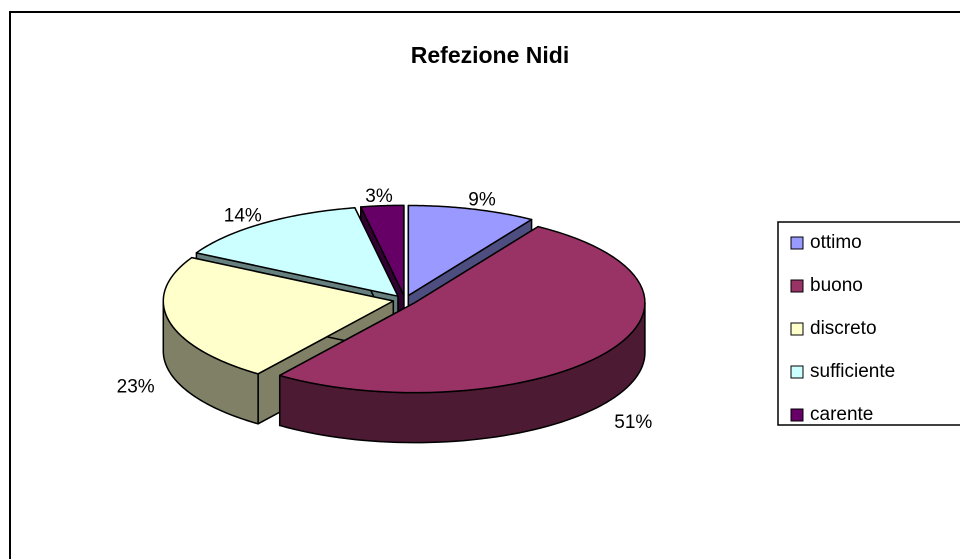  What do you see at coordinates (136, 387) in the screenshot?
I see `data-label: 23%` at bounding box center [136, 387].